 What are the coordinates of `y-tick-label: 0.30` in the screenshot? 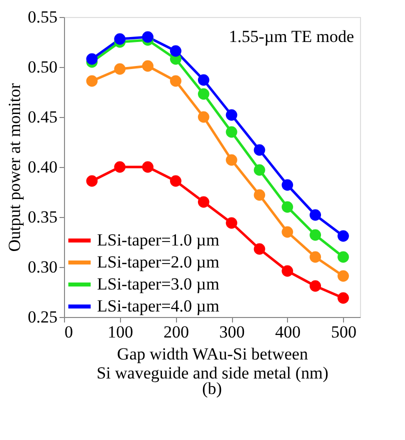 It's located at (43, 267).